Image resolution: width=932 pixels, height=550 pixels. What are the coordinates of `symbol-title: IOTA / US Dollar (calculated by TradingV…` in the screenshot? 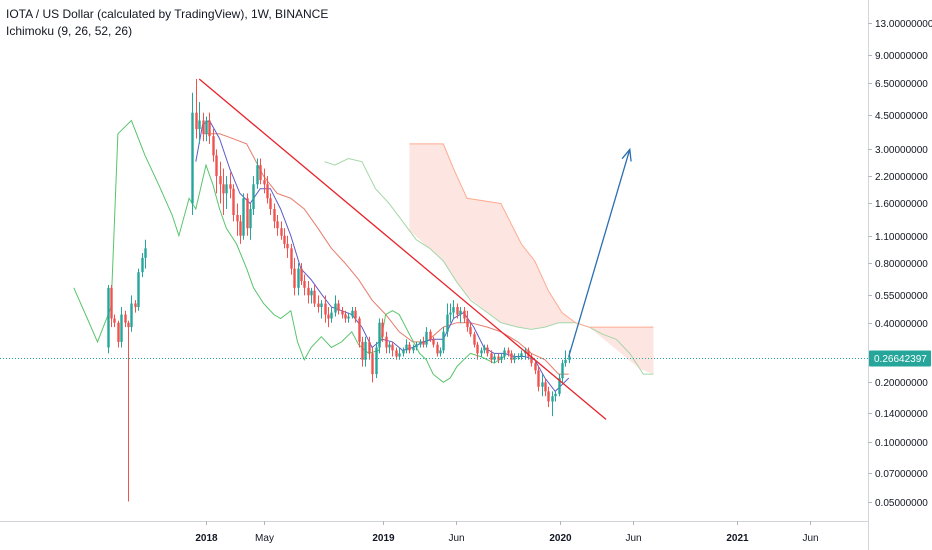 It's located at (167, 14).